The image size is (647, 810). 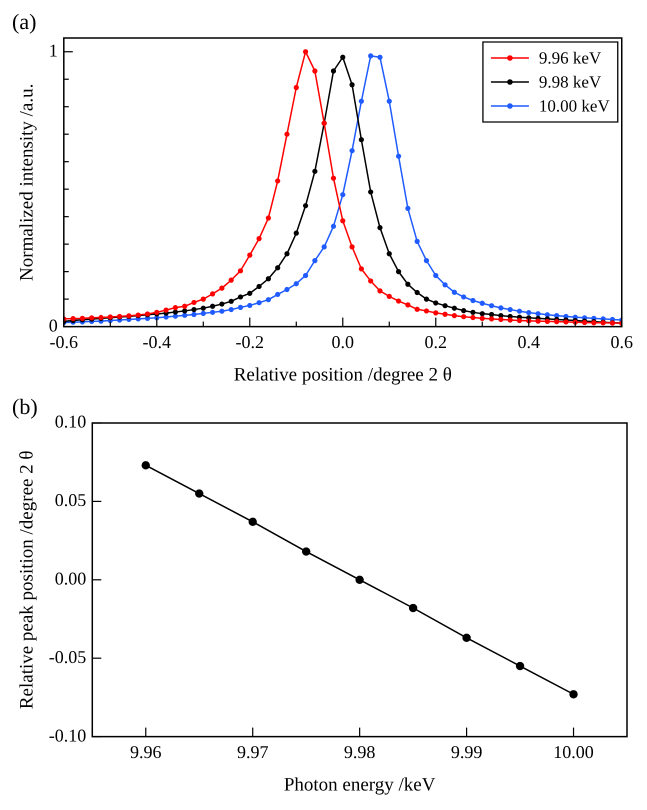 I want to click on x-tick-label: 9.98, so click(x=360, y=752).